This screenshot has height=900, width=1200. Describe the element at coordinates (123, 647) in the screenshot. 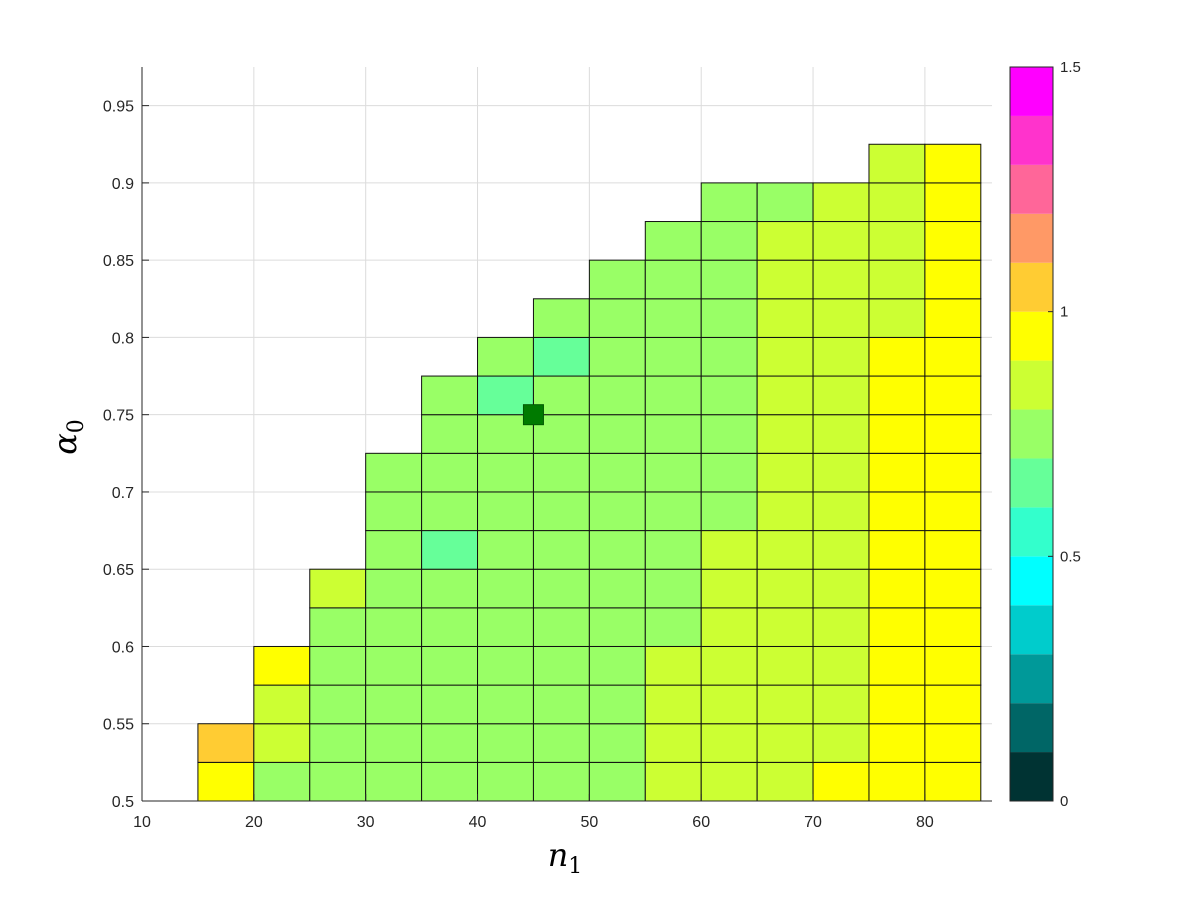

I see `y-tick-label: 0.6` at that location.